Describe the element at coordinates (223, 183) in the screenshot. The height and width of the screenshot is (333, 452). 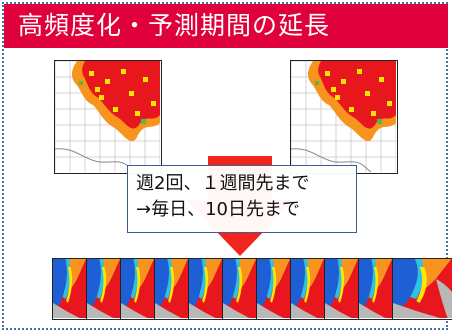
I see `note-line-1: 週2回、１週間先まで` at that location.